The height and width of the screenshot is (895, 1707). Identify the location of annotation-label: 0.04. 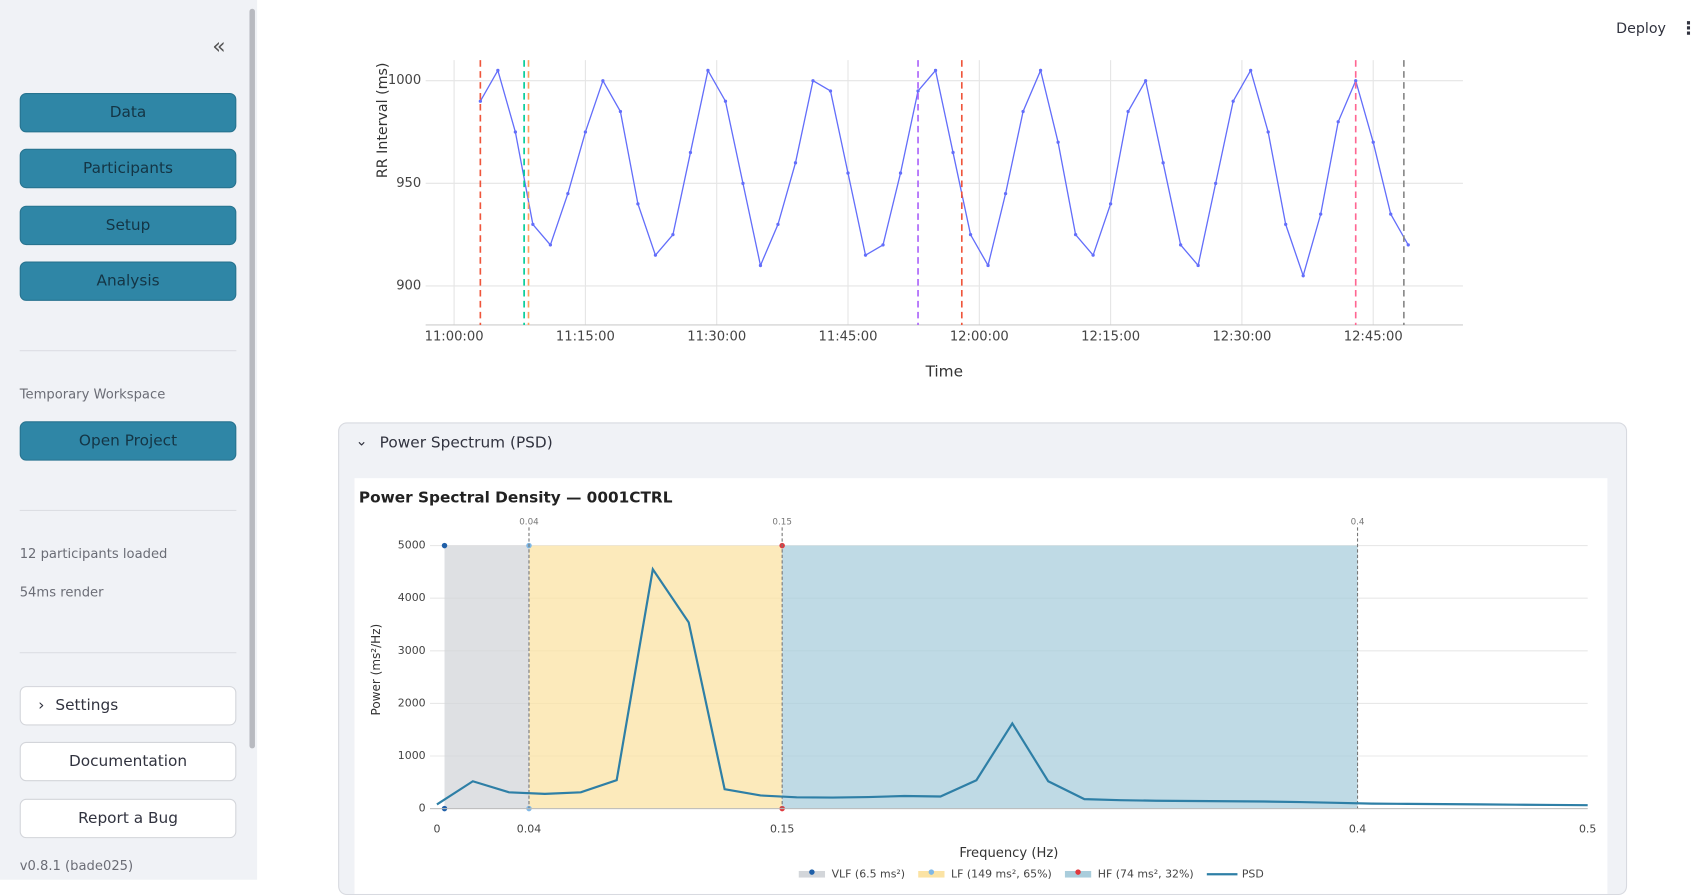
(529, 522).